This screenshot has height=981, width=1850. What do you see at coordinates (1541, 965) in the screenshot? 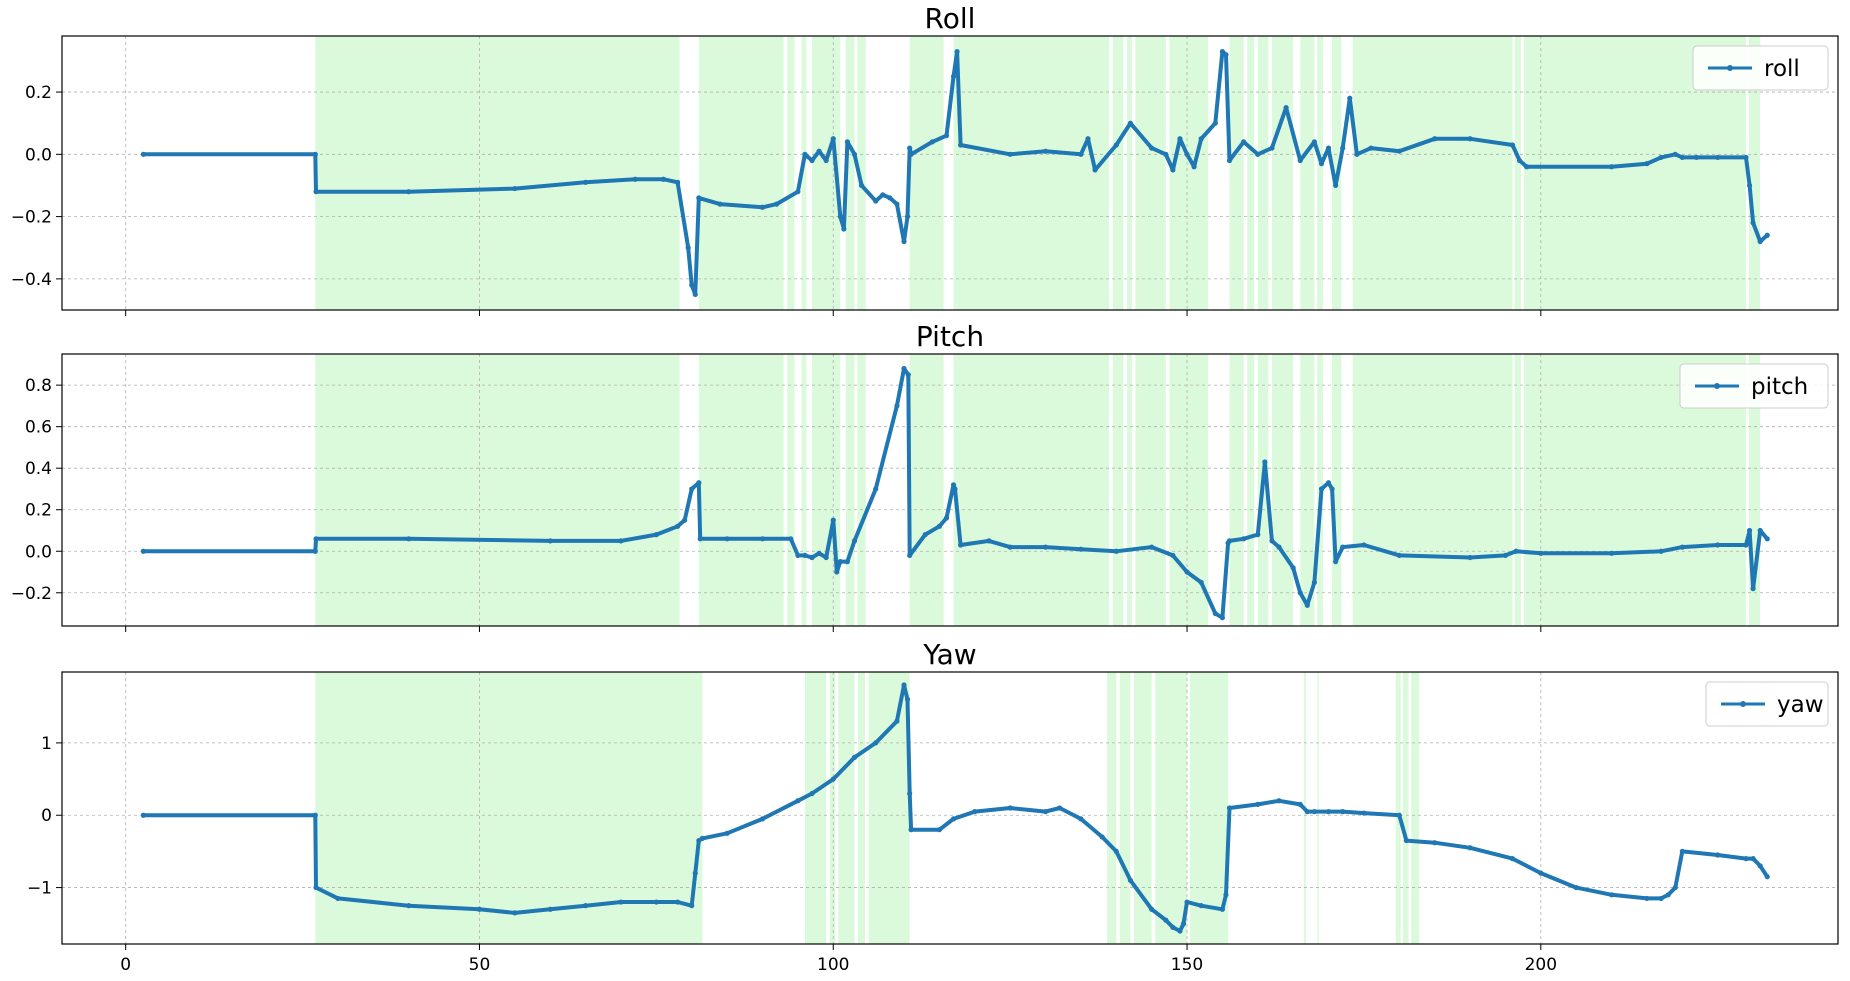
I see `x-tick-label: 200` at bounding box center [1541, 965].